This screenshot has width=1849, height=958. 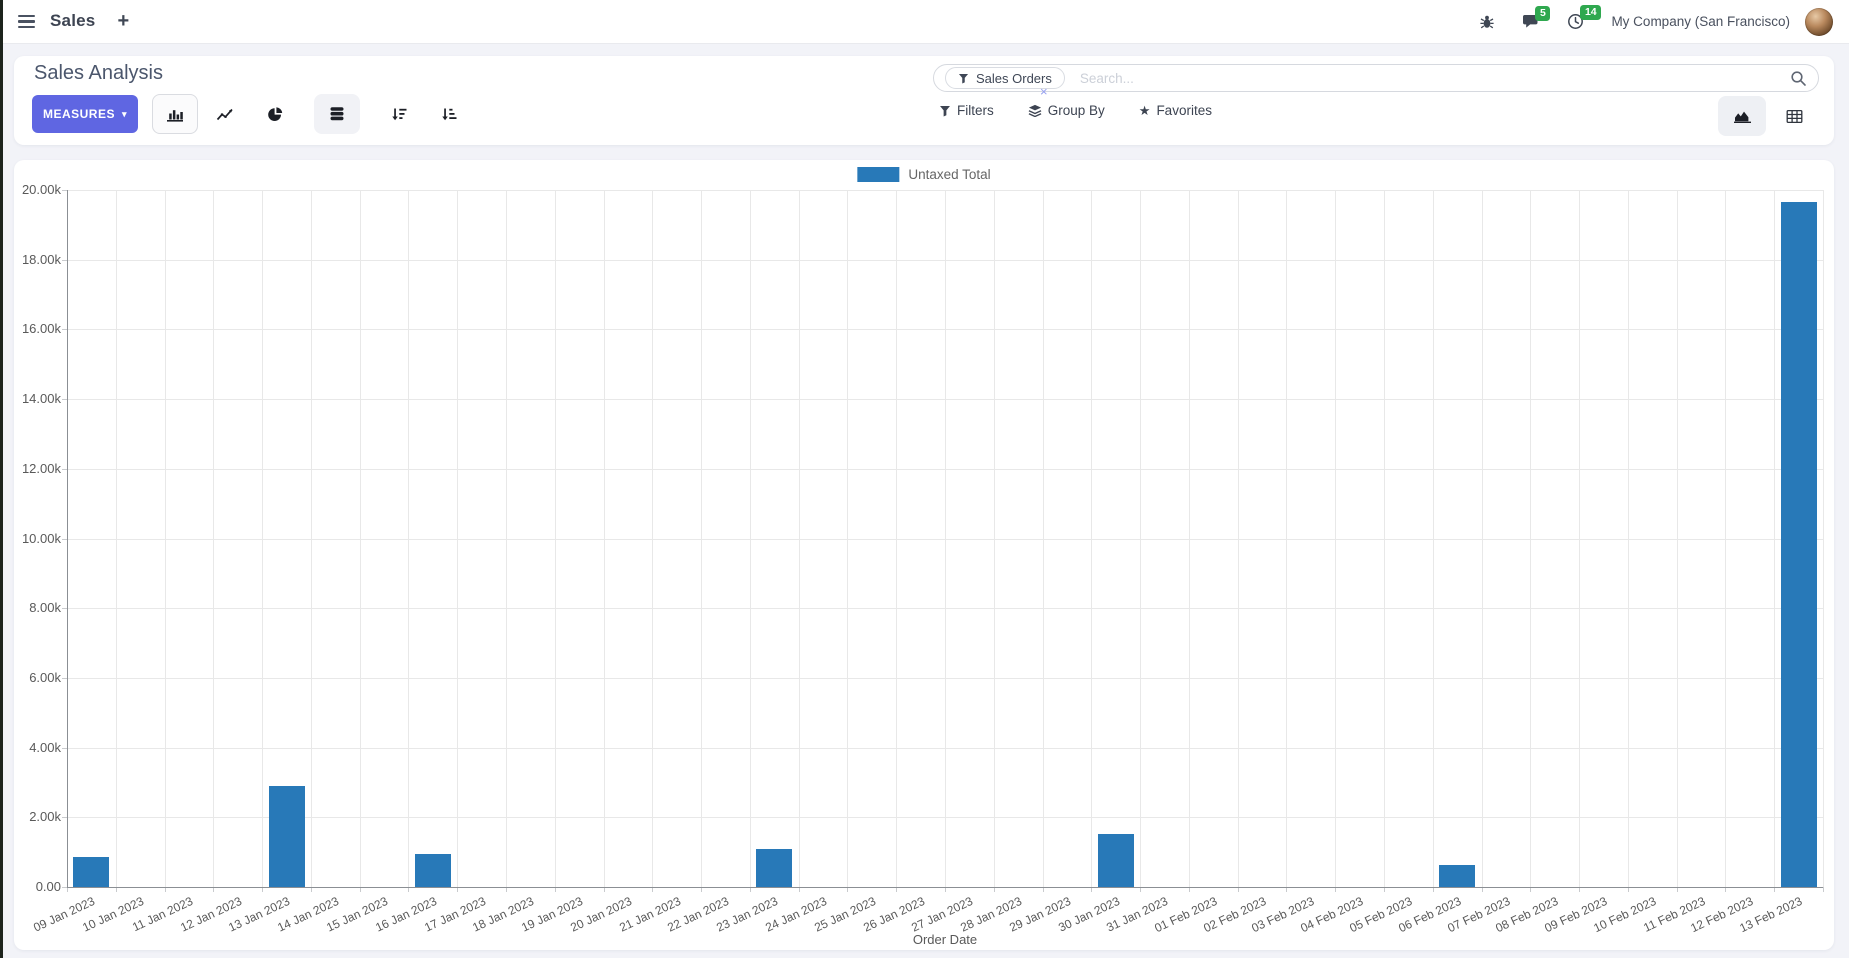 What do you see at coordinates (1819, 21) in the screenshot?
I see `user-avatar` at bounding box center [1819, 21].